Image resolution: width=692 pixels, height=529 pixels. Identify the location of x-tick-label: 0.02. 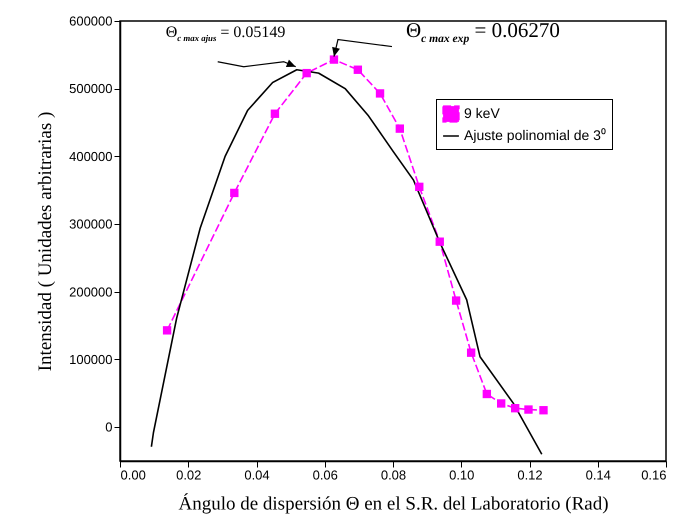
(189, 475).